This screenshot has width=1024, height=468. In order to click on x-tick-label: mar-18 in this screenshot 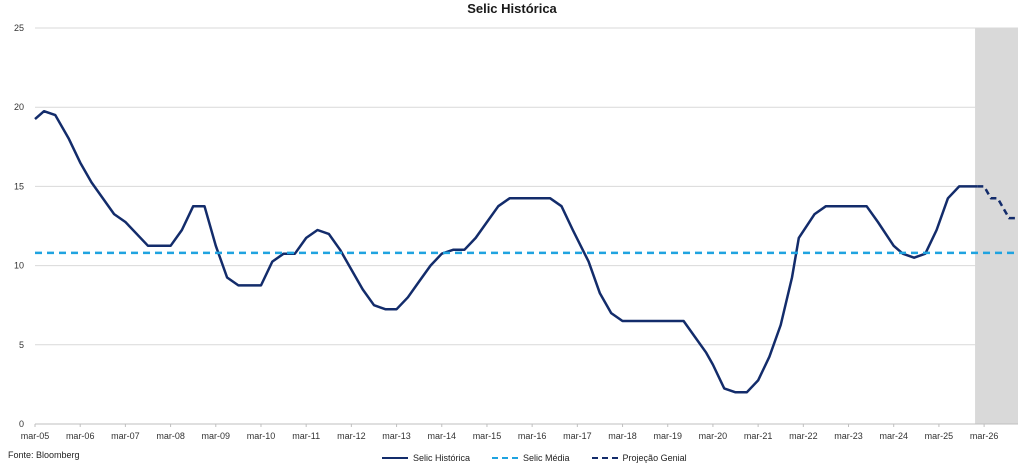, I will do `click(622, 436)`.